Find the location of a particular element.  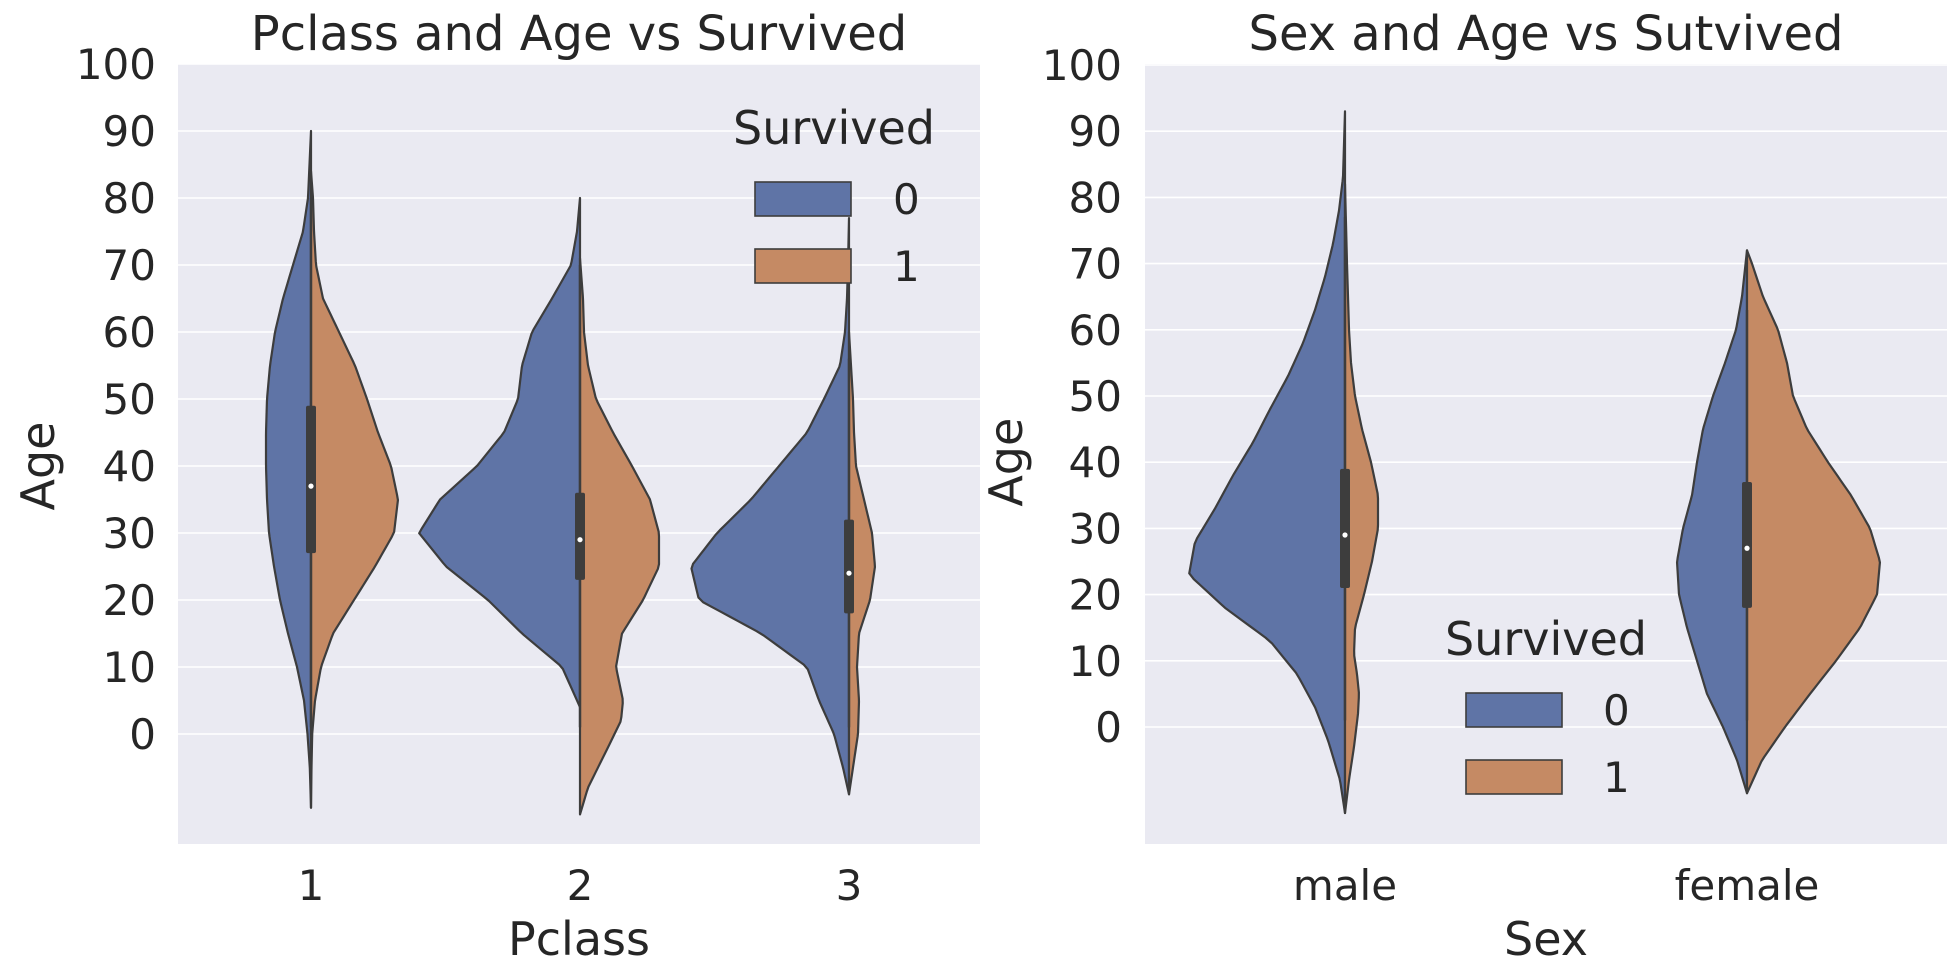

x-axis-label: Pclass is located at coordinates (579, 939).